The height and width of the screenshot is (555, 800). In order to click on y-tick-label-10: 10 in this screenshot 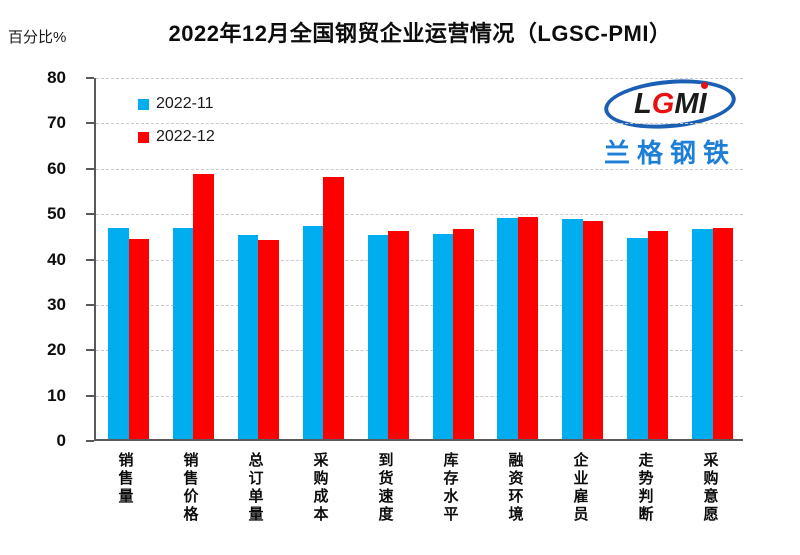, I will do `click(56, 395)`.